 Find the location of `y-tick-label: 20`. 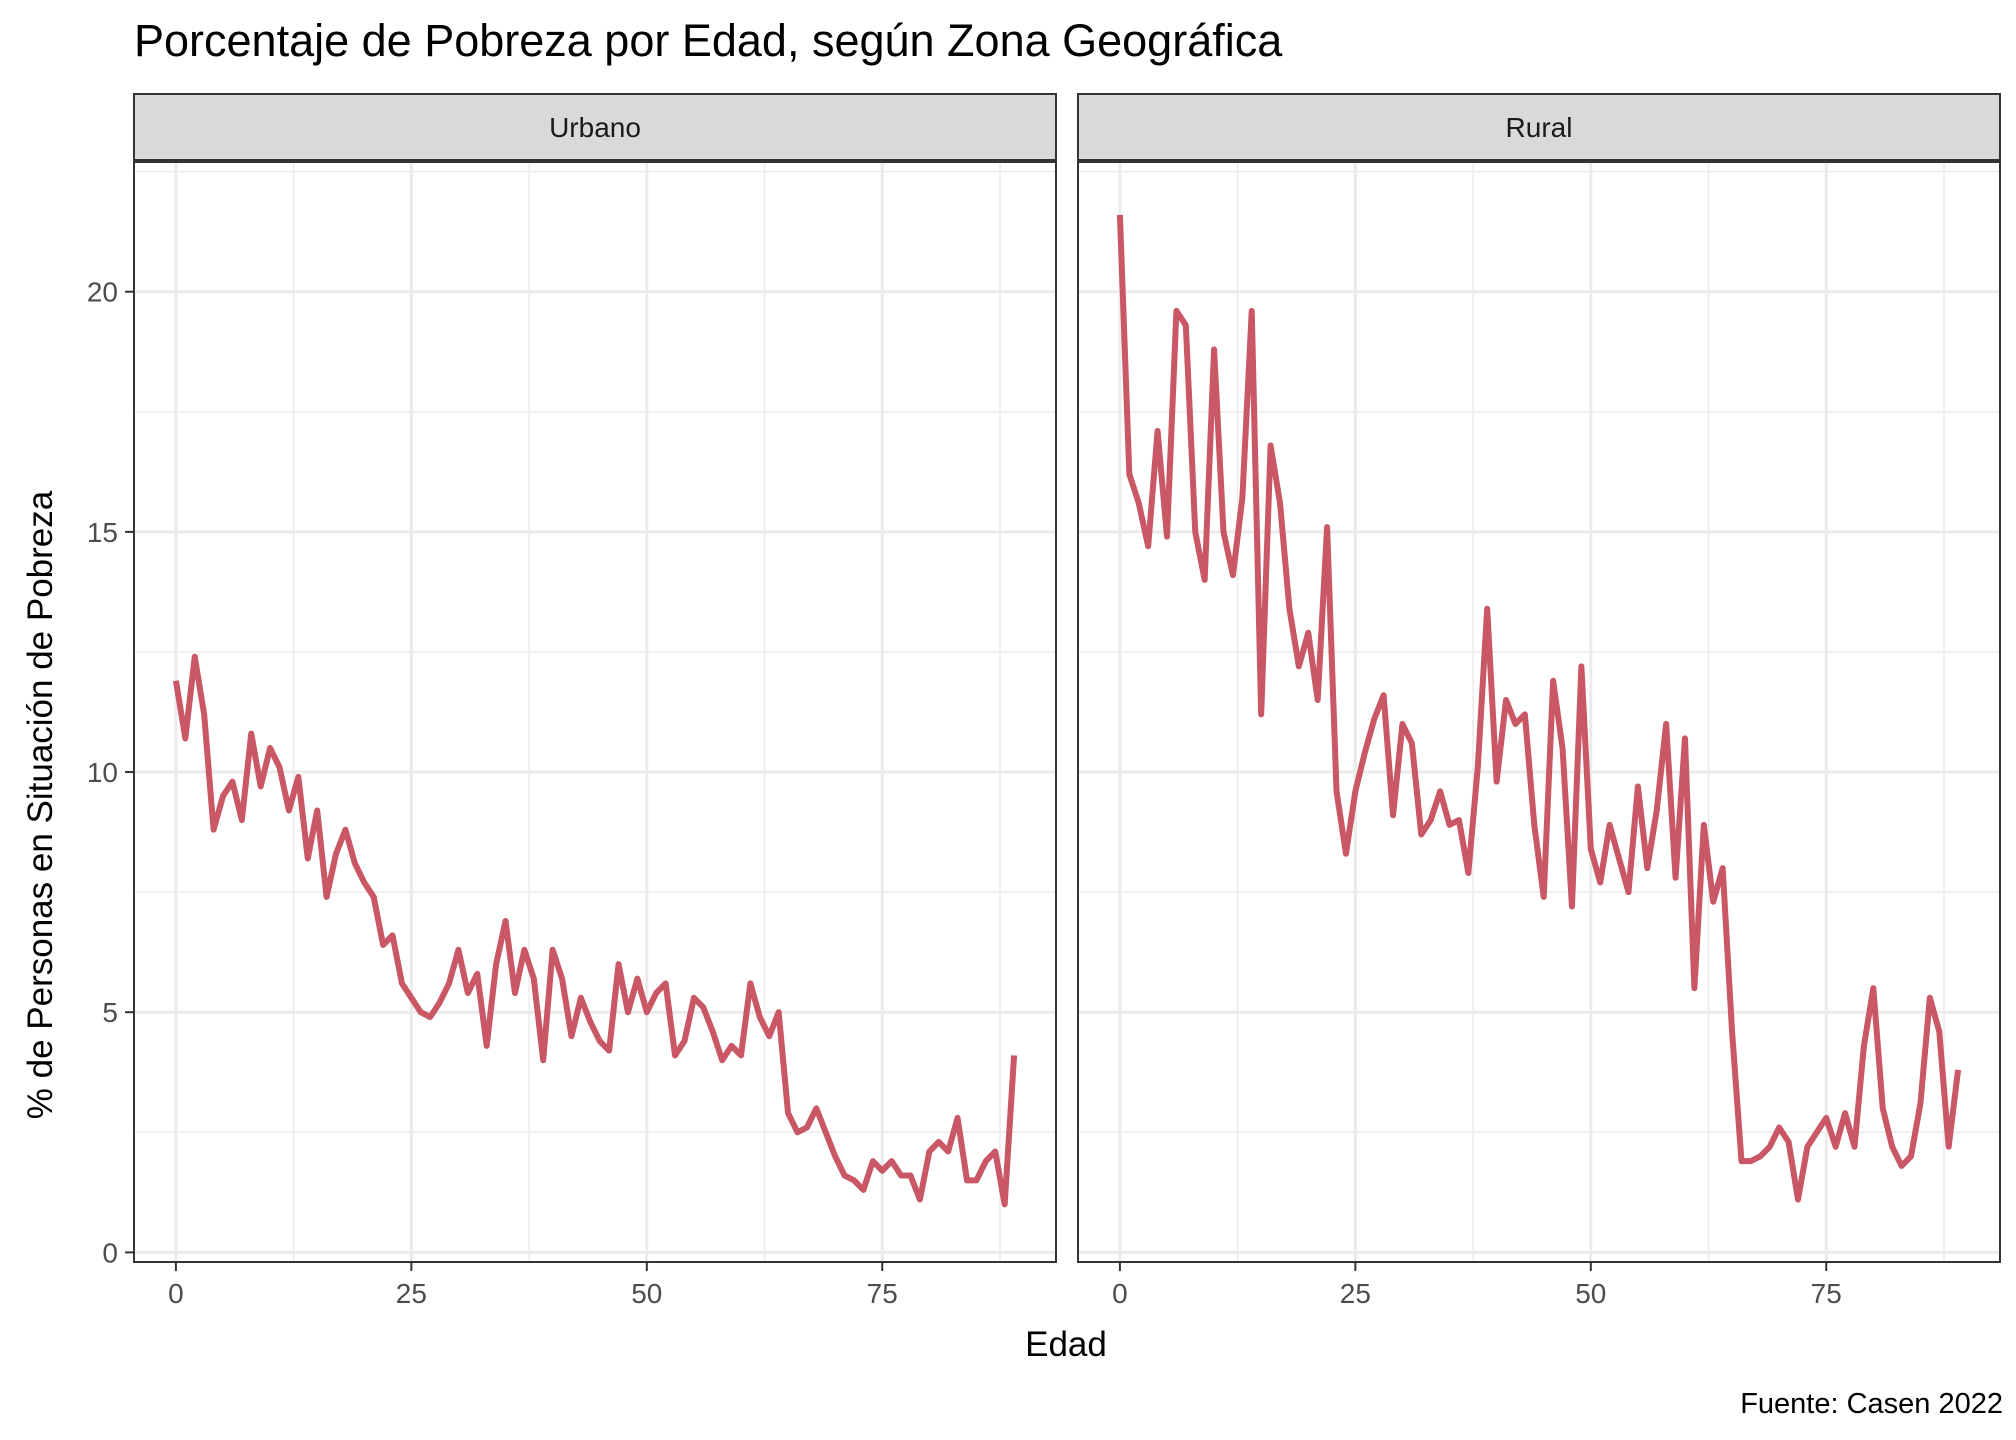

y-tick-label: 20 is located at coordinates (102, 292).